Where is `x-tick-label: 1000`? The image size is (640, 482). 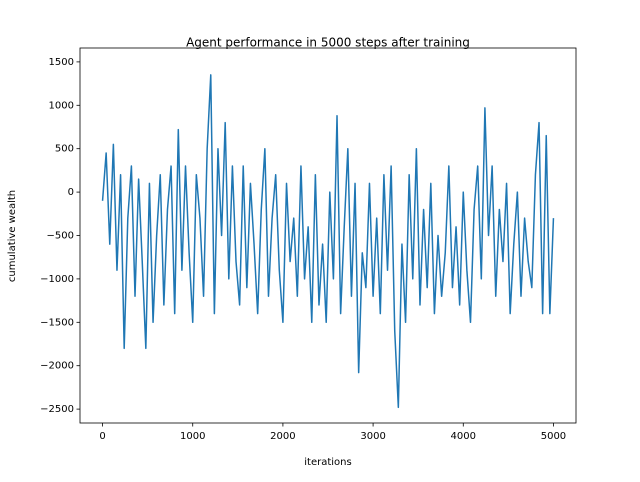 x-tick-label: 1000 is located at coordinates (192, 436).